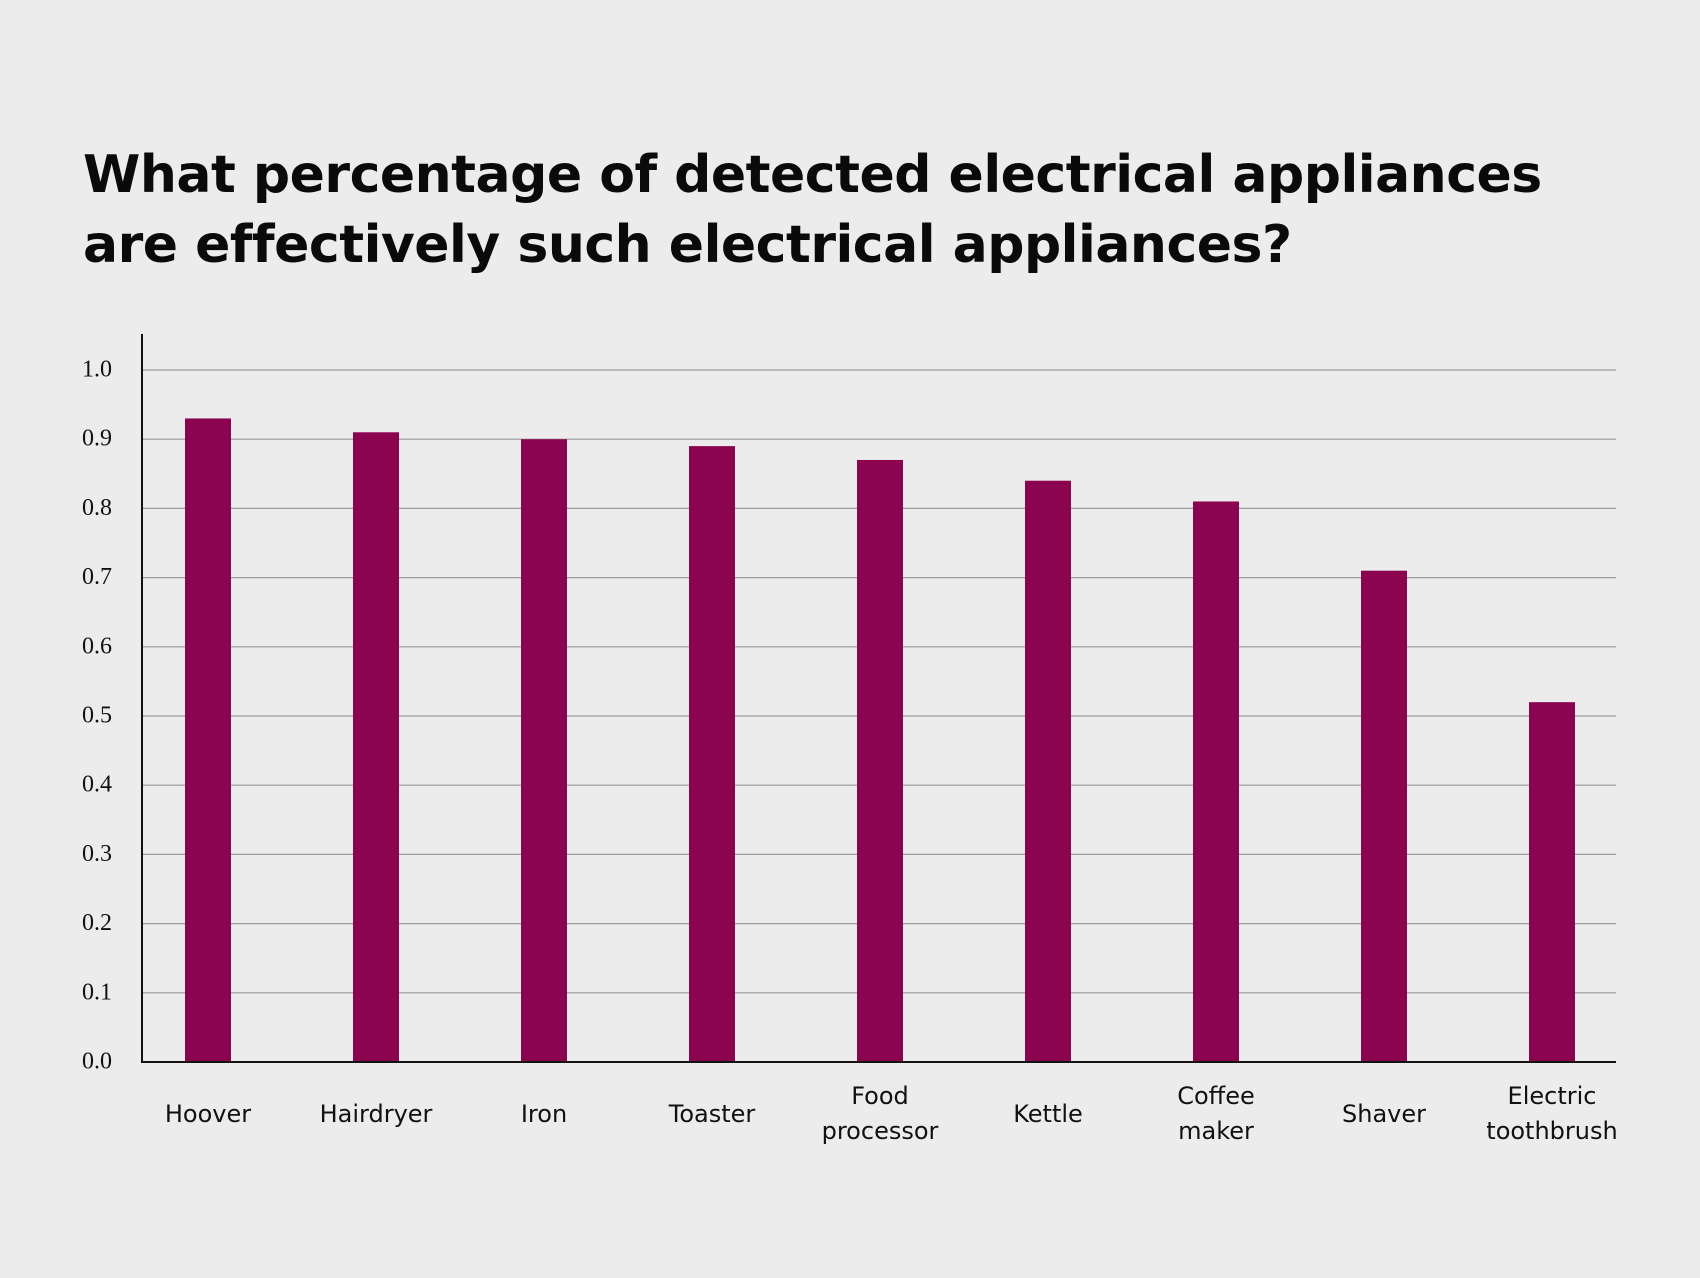 The width and height of the screenshot is (1700, 1278). I want to click on category-label-line: Electric, so click(1552, 1096).